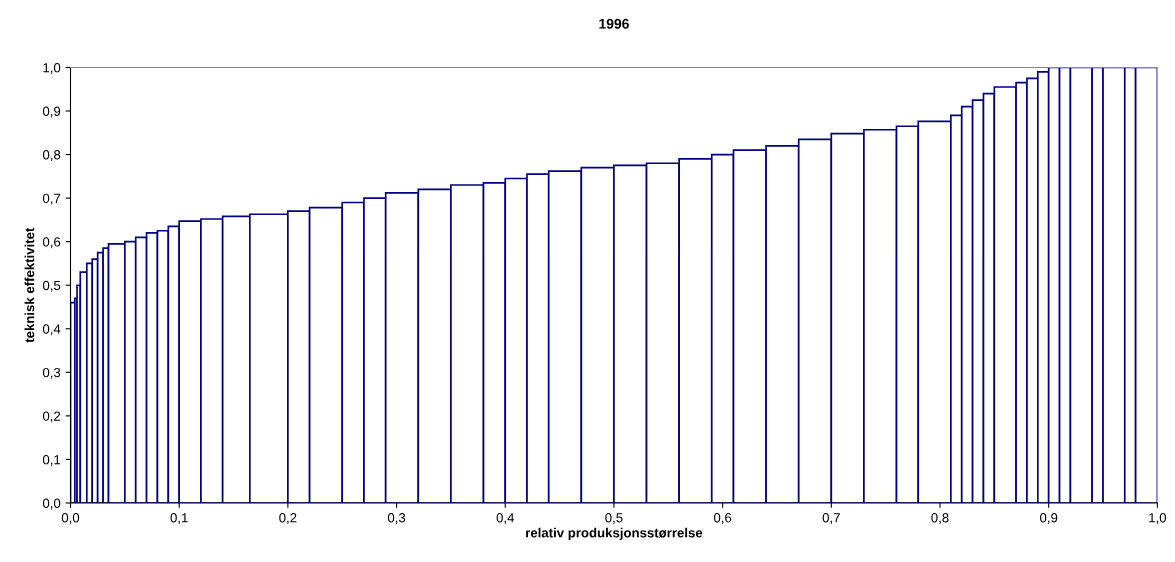 Image resolution: width=1175 pixels, height=562 pixels. What do you see at coordinates (51, 243) in the screenshot?
I see `y-tick-label: 0,6` at bounding box center [51, 243].